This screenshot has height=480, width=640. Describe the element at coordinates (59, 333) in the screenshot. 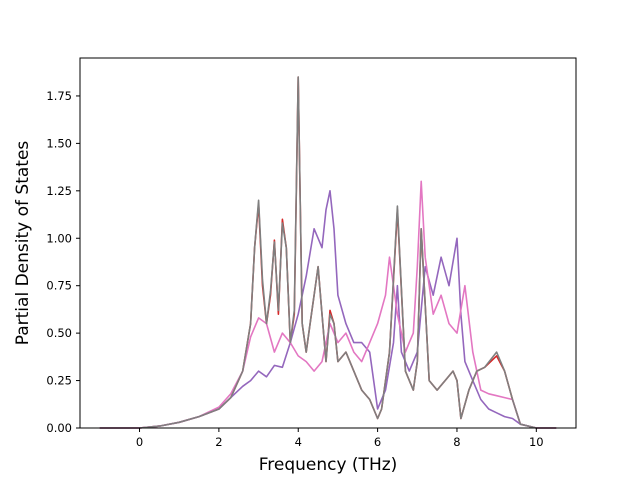

I see `y-tick-label: 0.50` at that location.